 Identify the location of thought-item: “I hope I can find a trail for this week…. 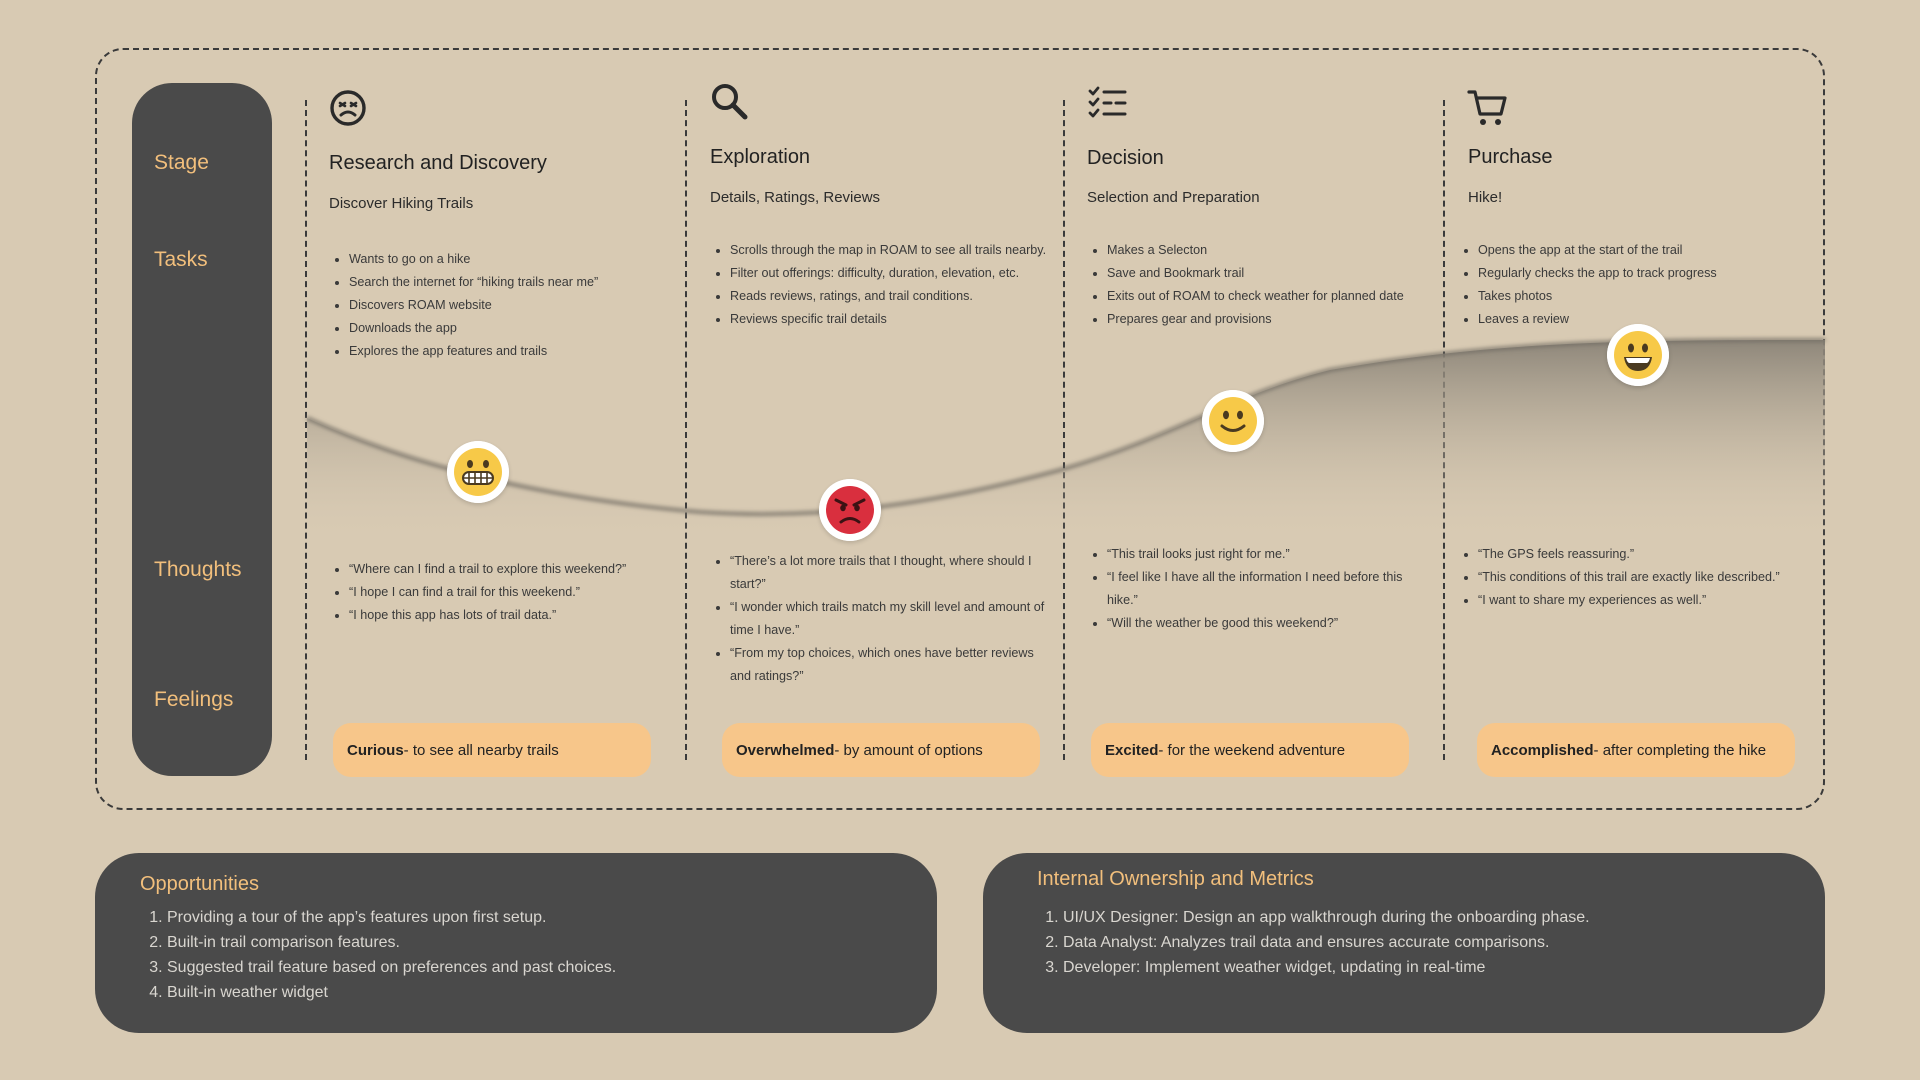
(519, 592).